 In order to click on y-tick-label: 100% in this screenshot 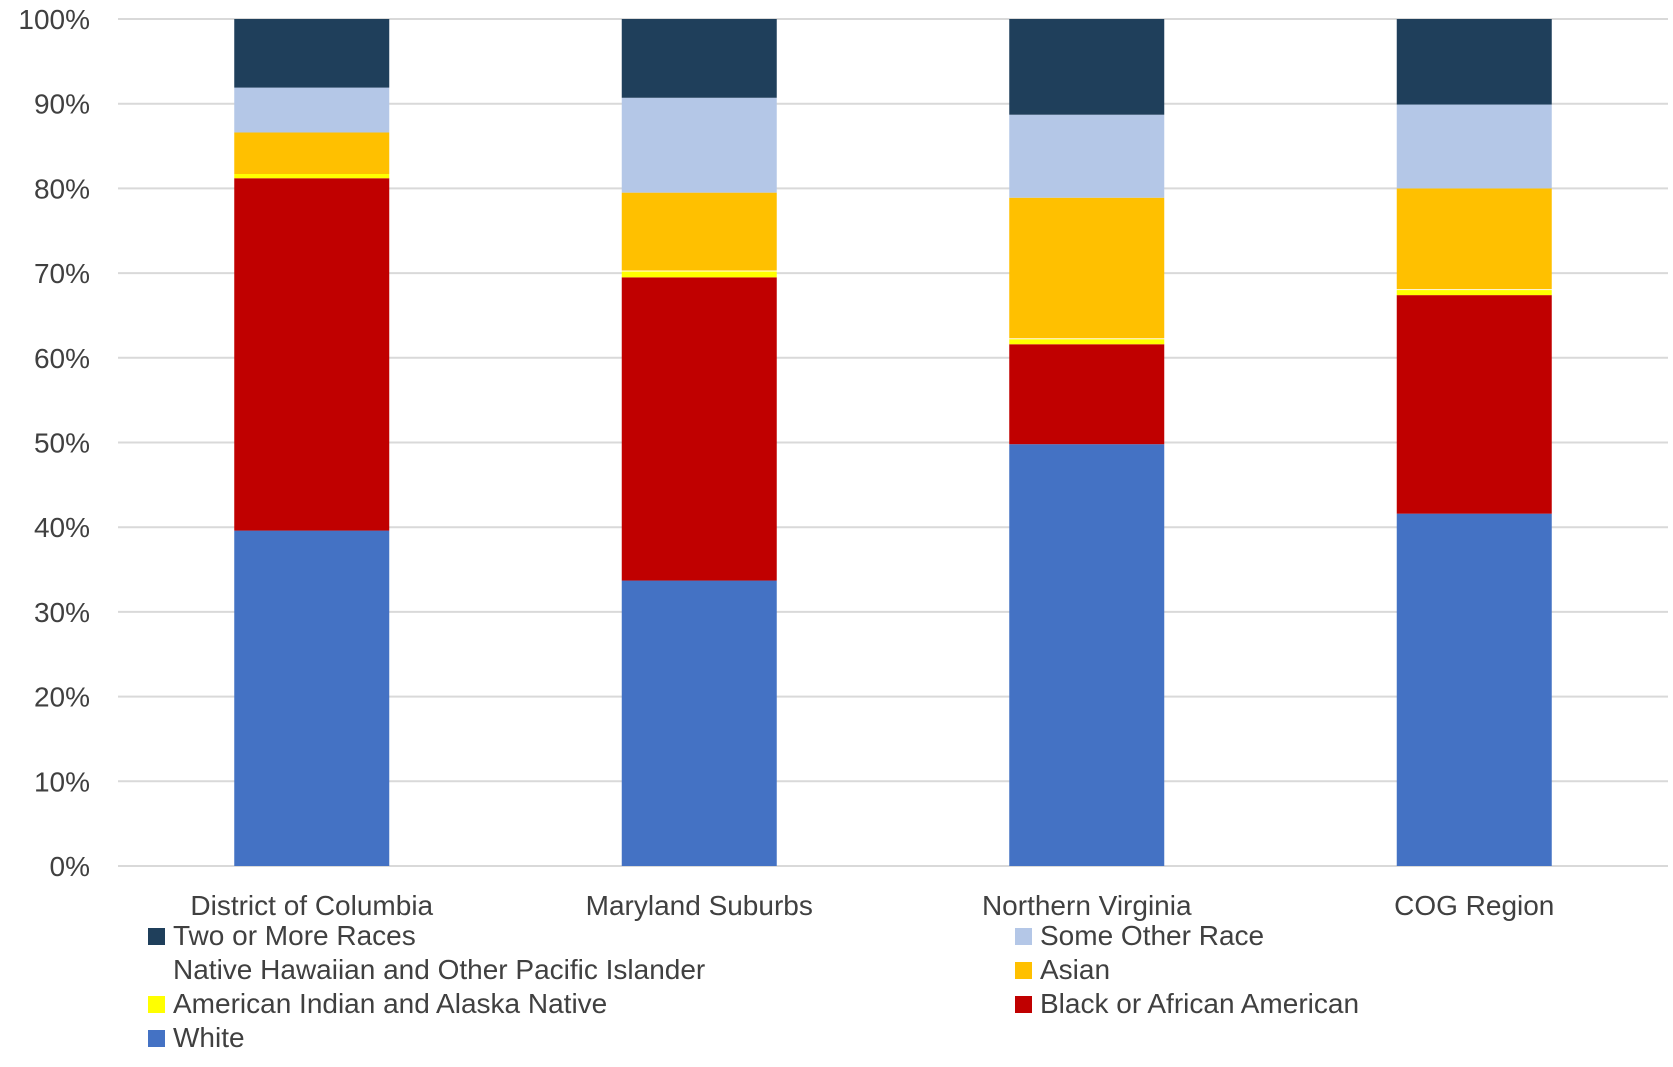, I will do `click(54, 19)`.